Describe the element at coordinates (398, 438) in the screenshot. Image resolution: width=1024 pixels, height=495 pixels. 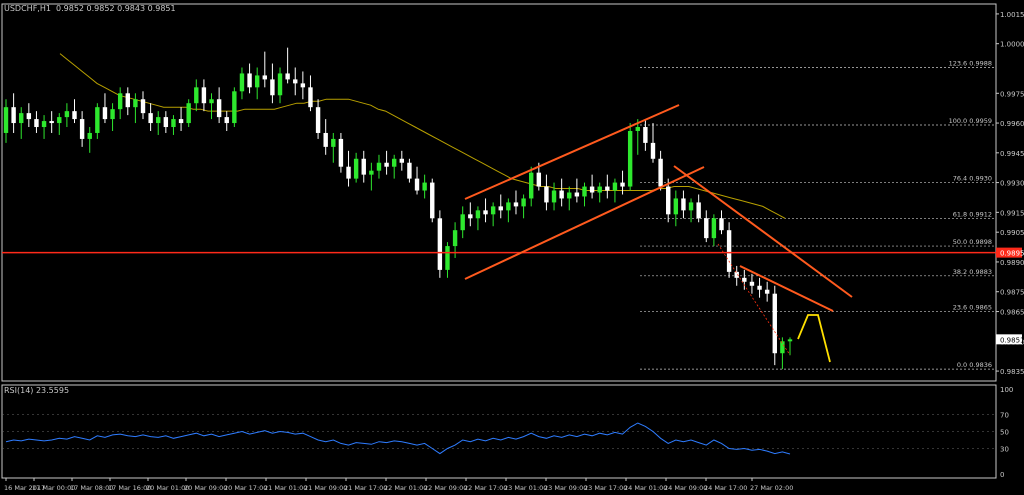
I see `rsi-line` at that location.